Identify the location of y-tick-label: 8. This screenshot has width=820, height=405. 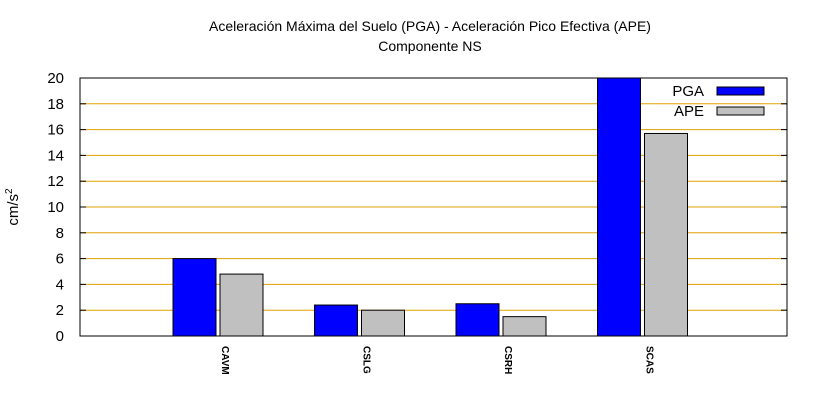
(60, 233).